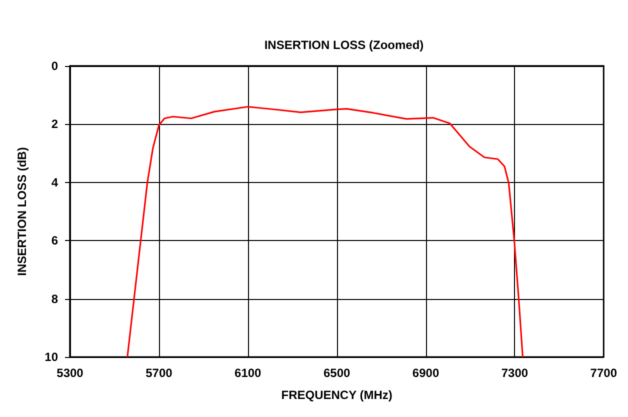 Image resolution: width=628 pixels, height=417 pixels. What do you see at coordinates (514, 373) in the screenshot?
I see `x-tick-label: 7300` at bounding box center [514, 373].